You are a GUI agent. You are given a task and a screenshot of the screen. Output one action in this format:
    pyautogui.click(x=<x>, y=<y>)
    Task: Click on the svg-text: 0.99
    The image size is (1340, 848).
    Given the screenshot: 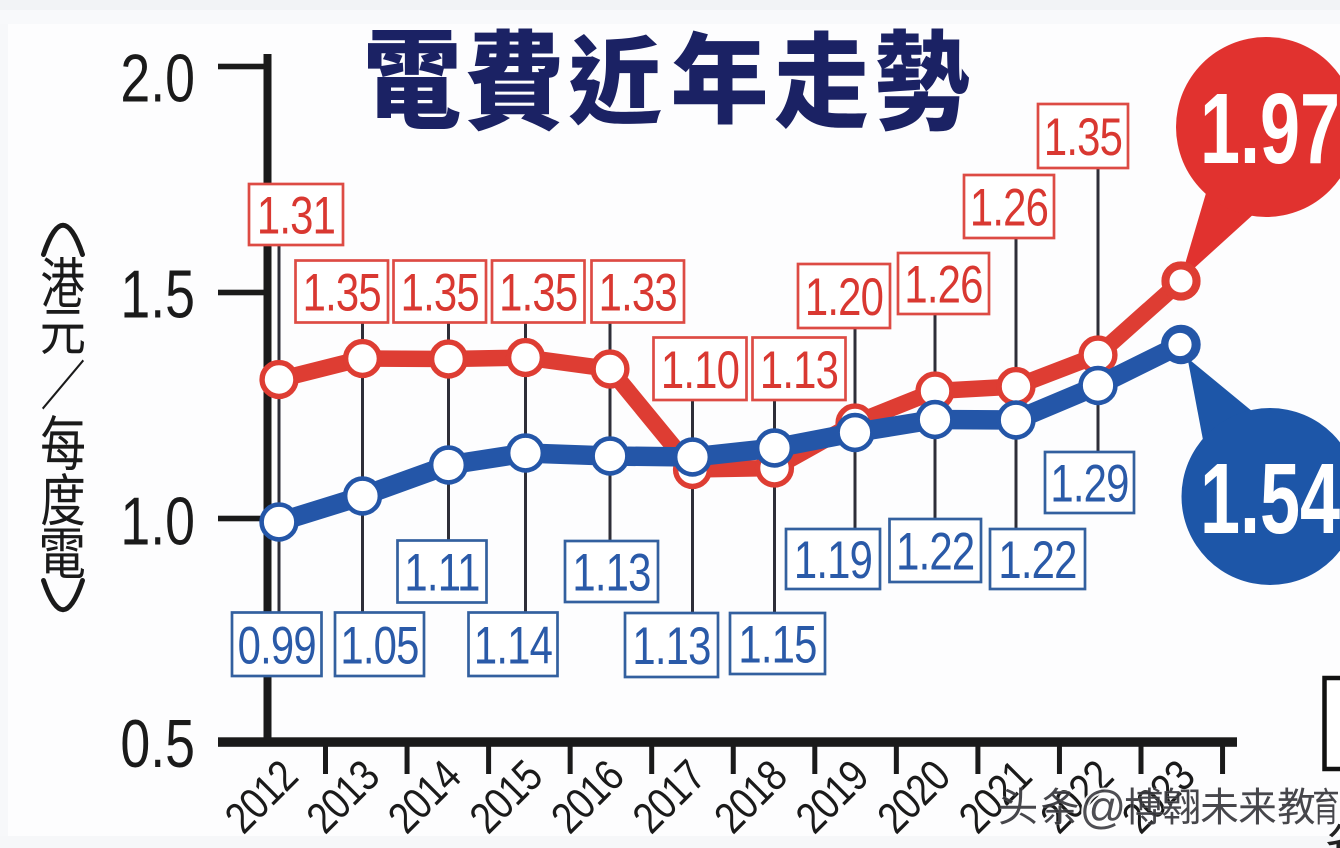 What is the action you would take?
    pyautogui.click(x=277, y=646)
    